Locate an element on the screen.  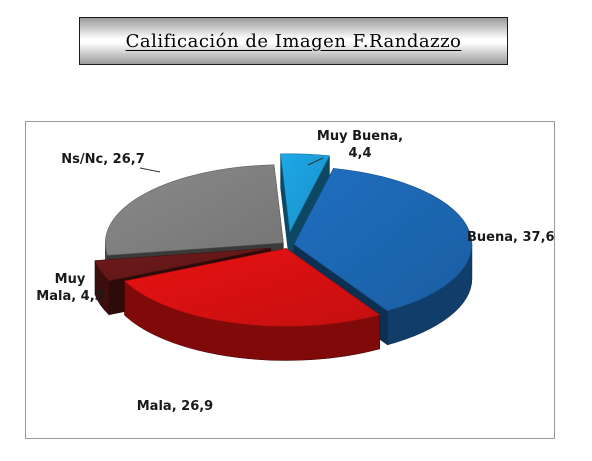
slice-mala is located at coordinates (252, 287).